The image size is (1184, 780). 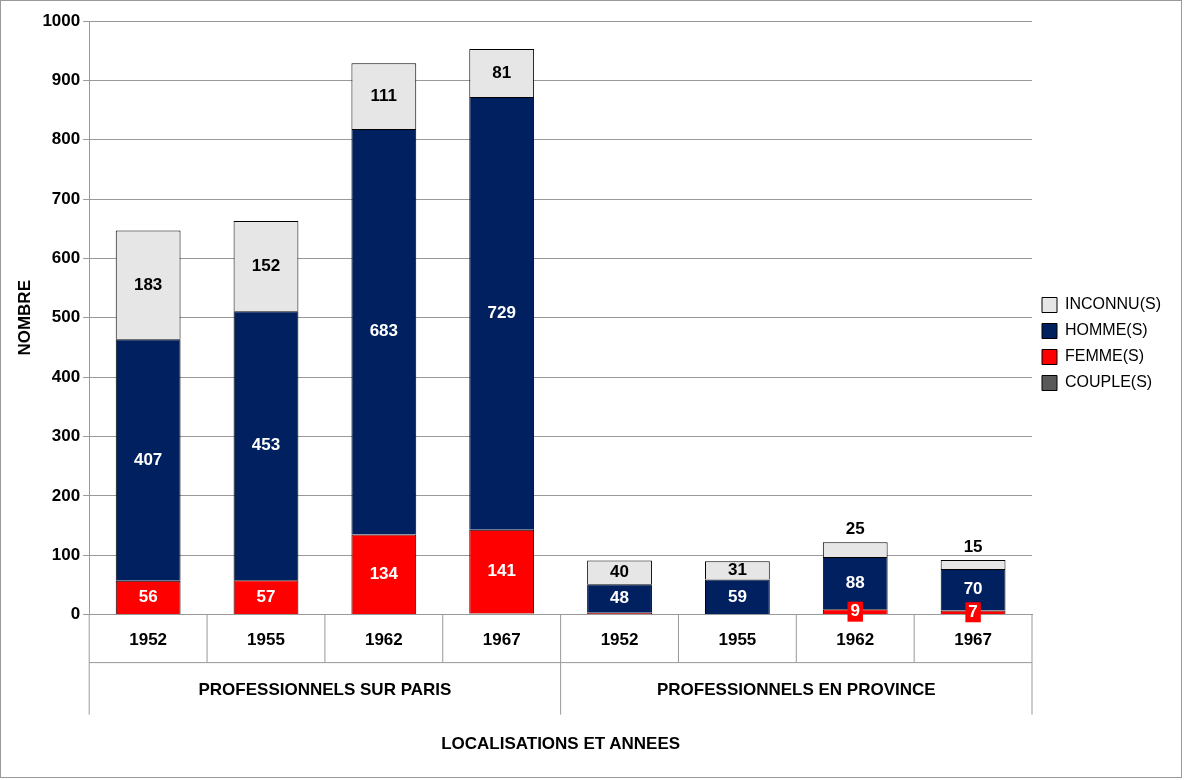 I want to click on data-label: 7, so click(x=973, y=611).